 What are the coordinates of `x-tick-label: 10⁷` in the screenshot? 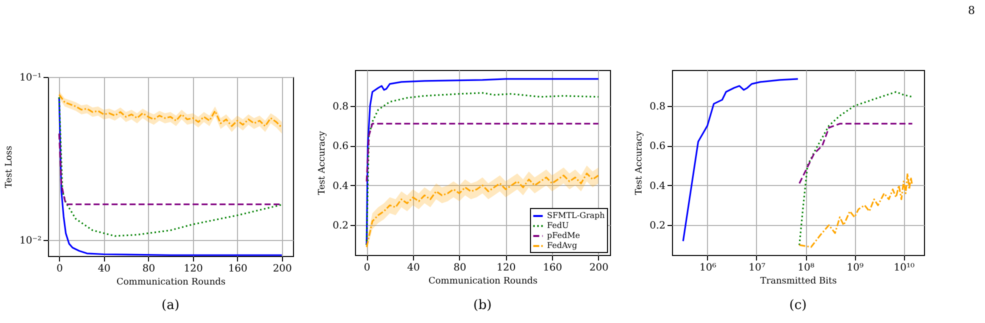 It's located at (757, 268).